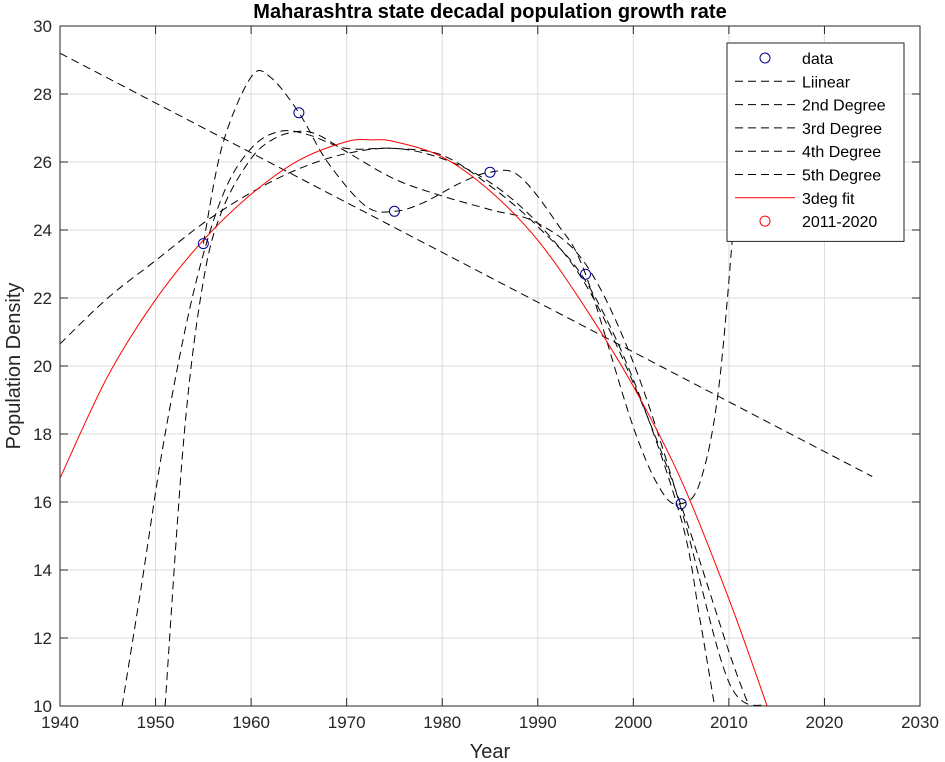 The height and width of the screenshot is (762, 945). Describe the element at coordinates (841, 176) in the screenshot. I see `legend-label: 5th Degree` at that location.